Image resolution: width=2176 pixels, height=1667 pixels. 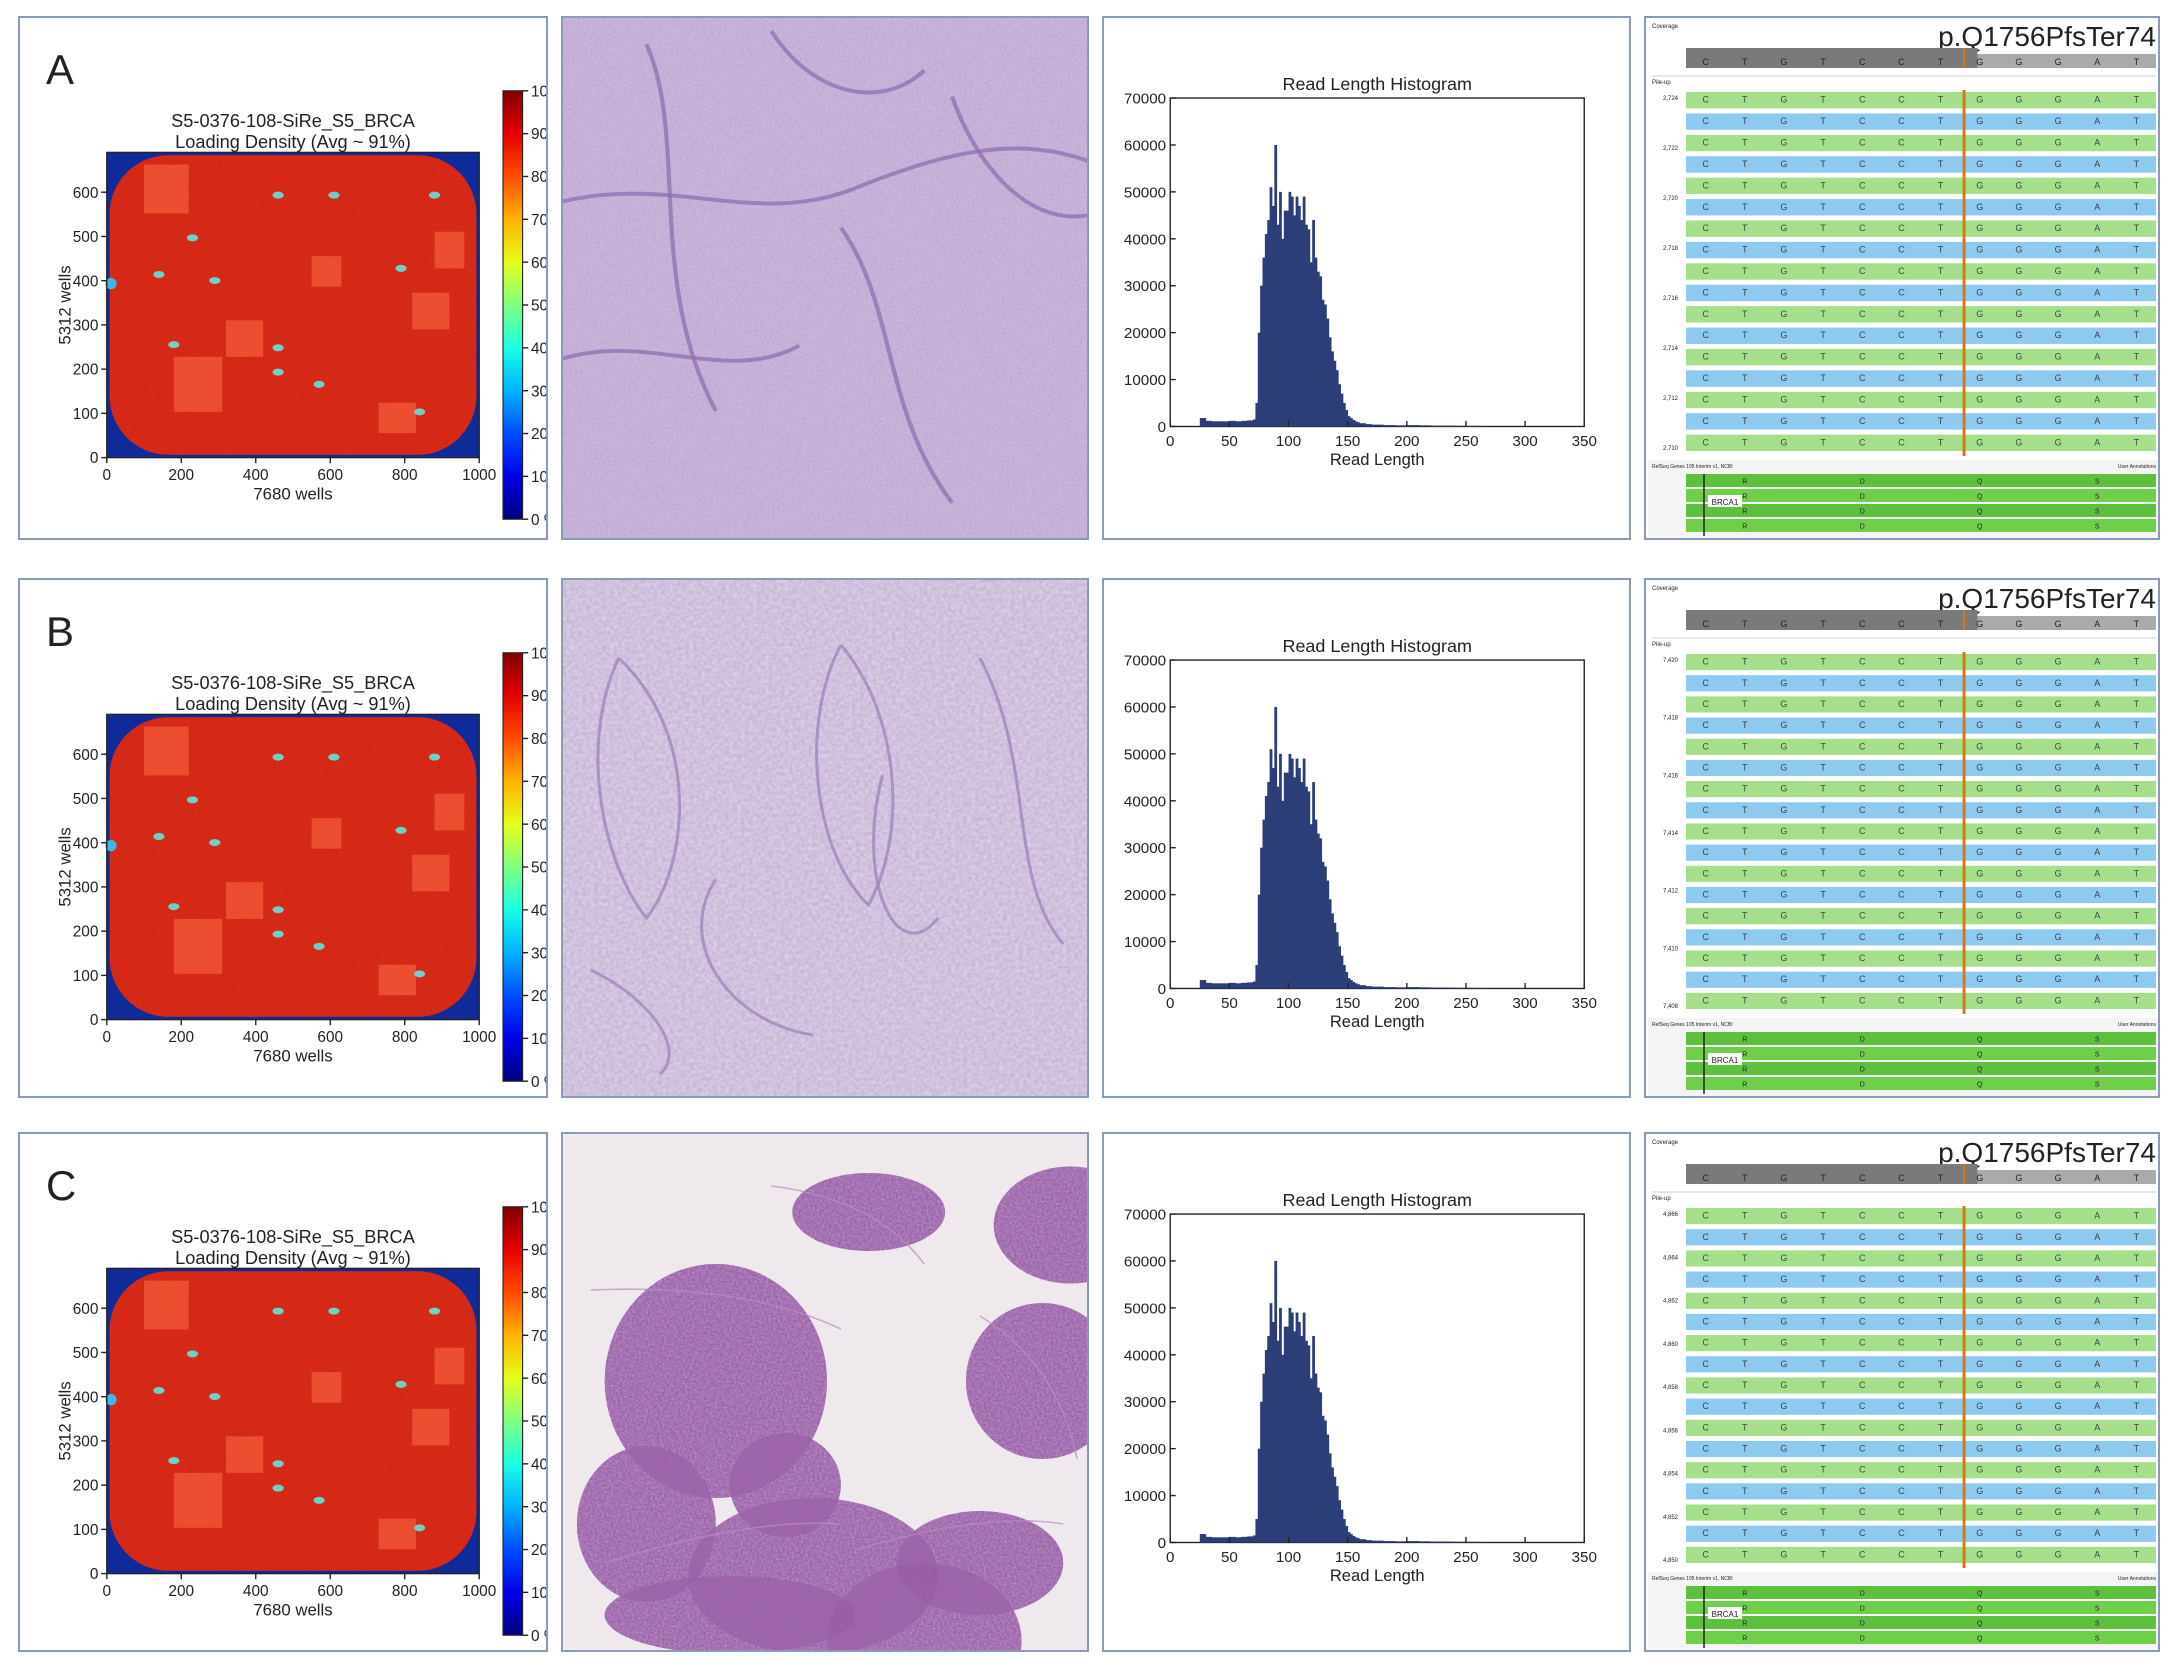 What do you see at coordinates (1162, 1543) in the screenshot?
I see `y-tick-label: 0` at bounding box center [1162, 1543].